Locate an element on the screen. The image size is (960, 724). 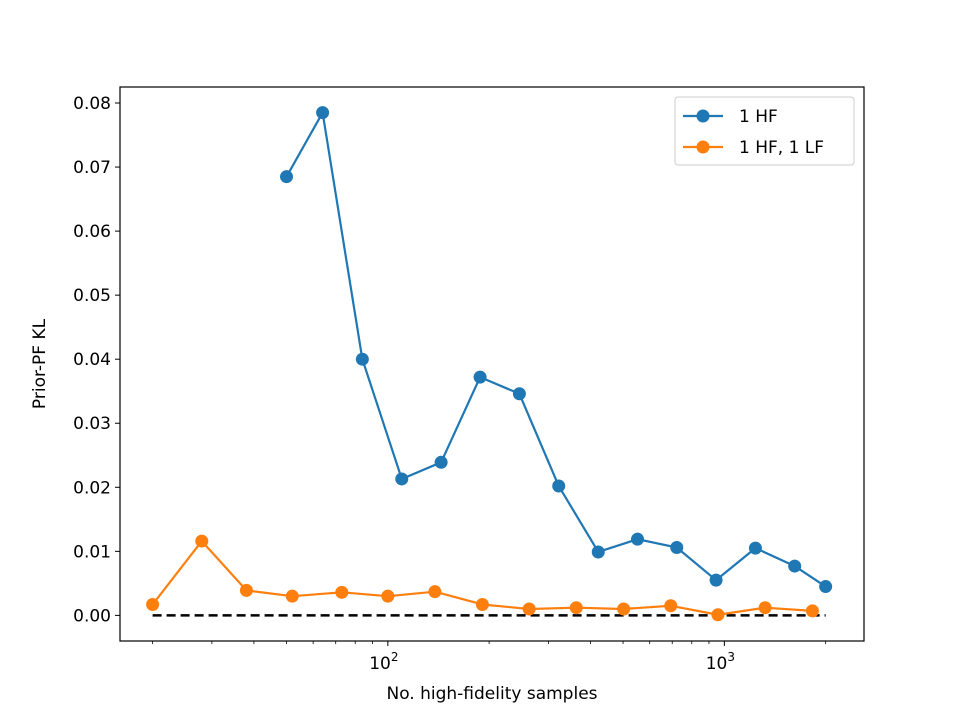
legend-label: 1 HF is located at coordinates (758, 117).